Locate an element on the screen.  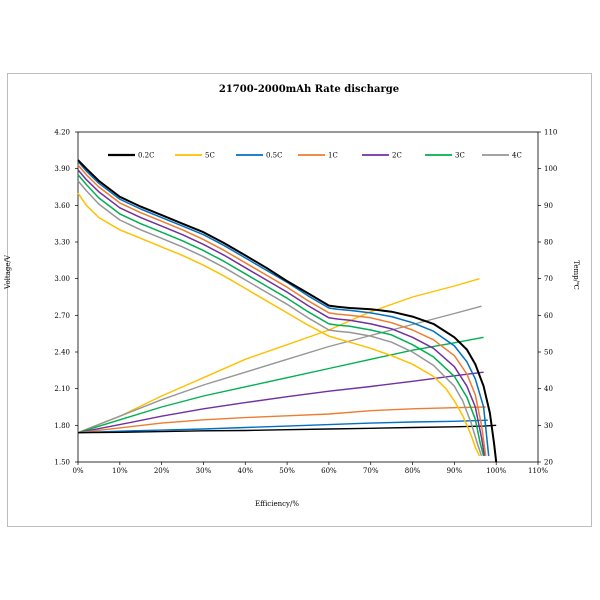
x-axis-title: Efficiency/% is located at coordinates (277, 504).